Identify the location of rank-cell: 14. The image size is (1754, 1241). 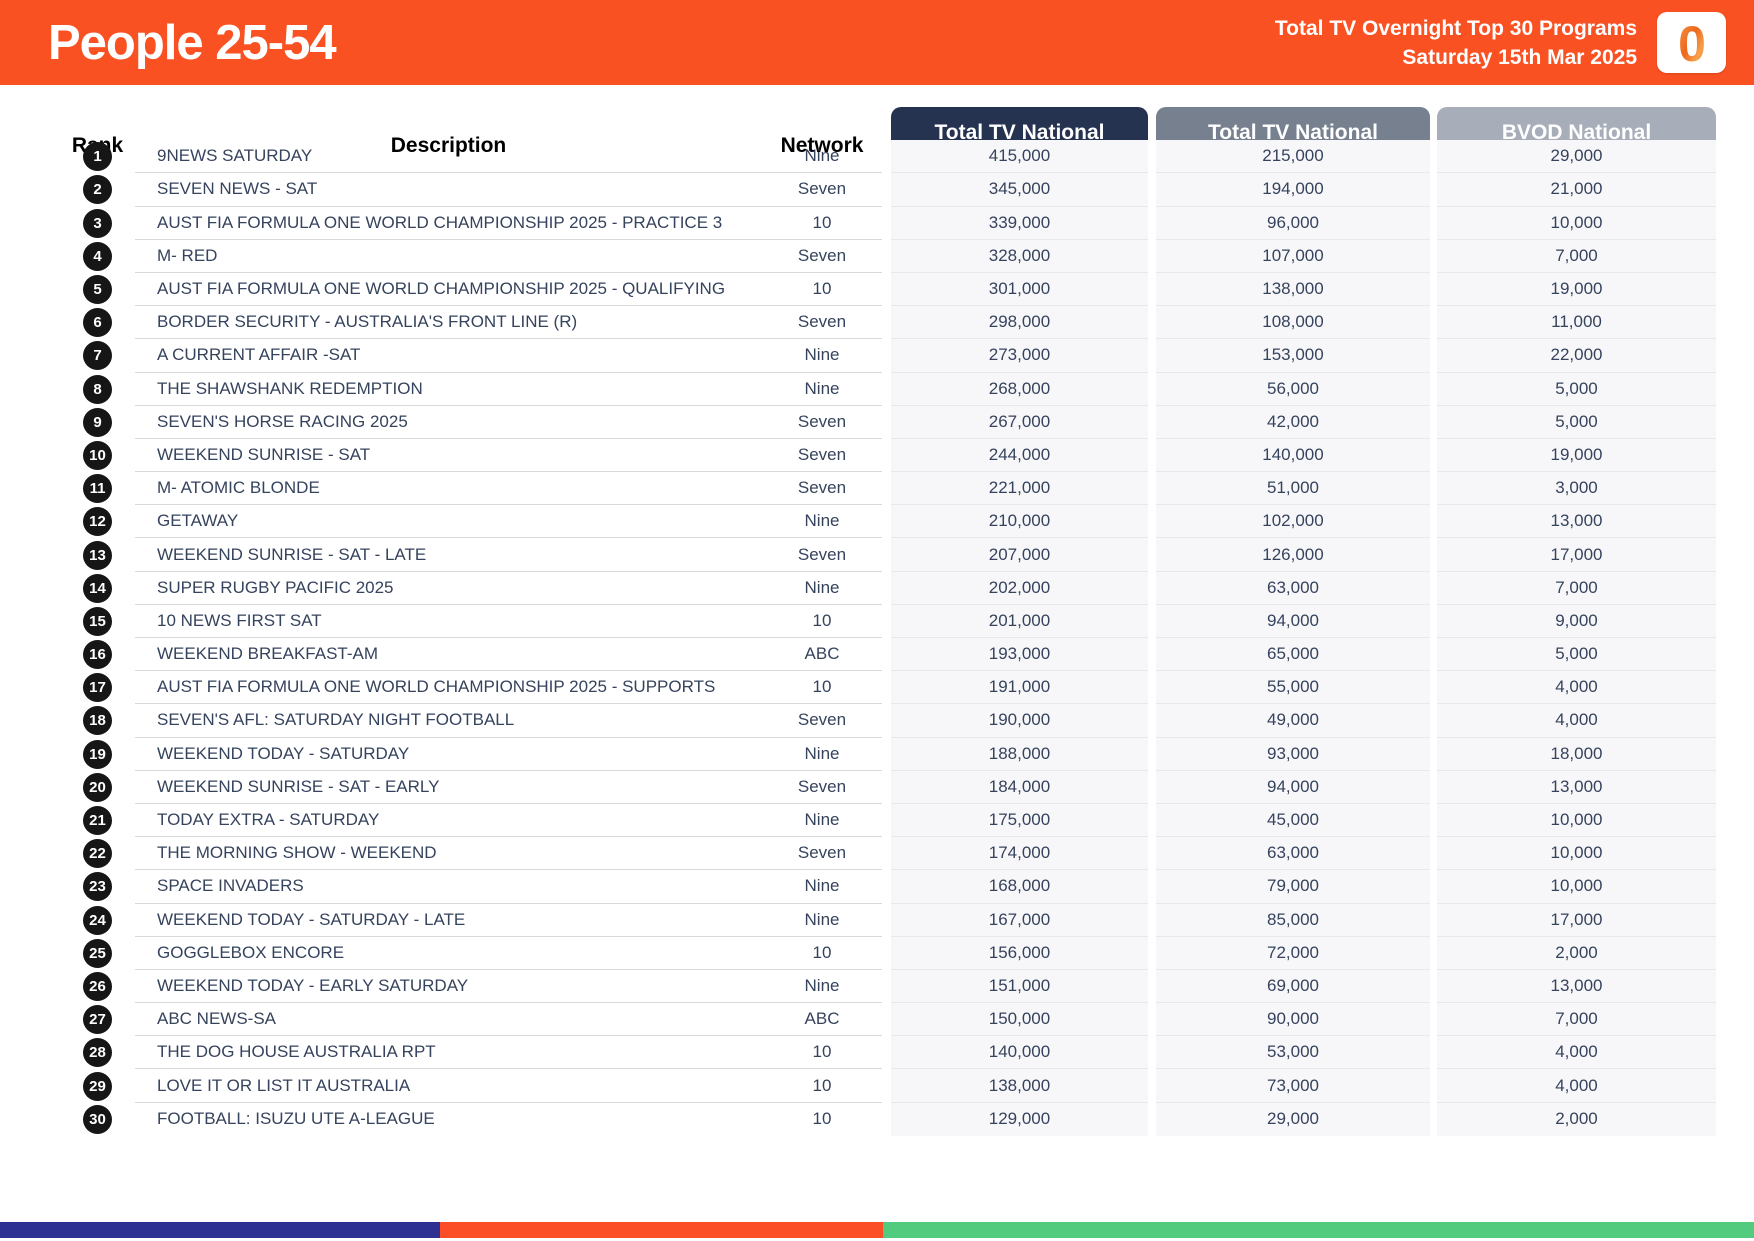
(97, 588).